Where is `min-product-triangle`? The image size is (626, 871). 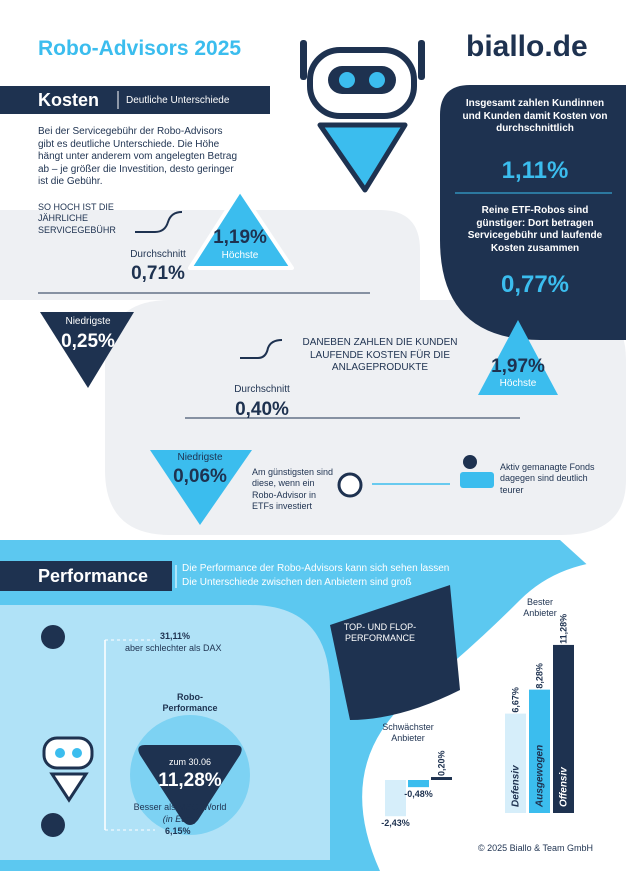 min-product-triangle is located at coordinates (201, 487).